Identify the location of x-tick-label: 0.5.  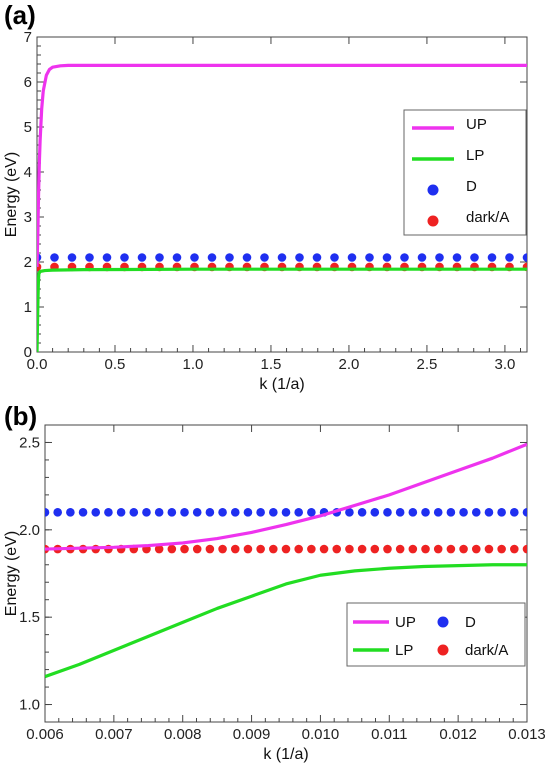
(115, 364).